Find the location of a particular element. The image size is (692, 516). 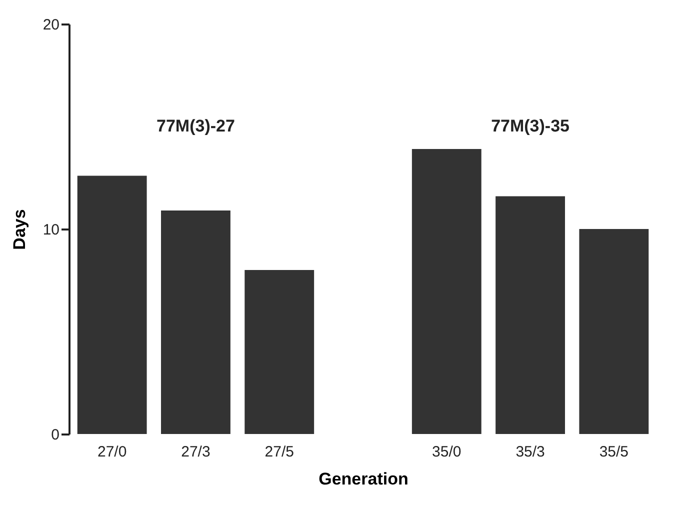

annotation: 77M(3)-27 is located at coordinates (195, 126).